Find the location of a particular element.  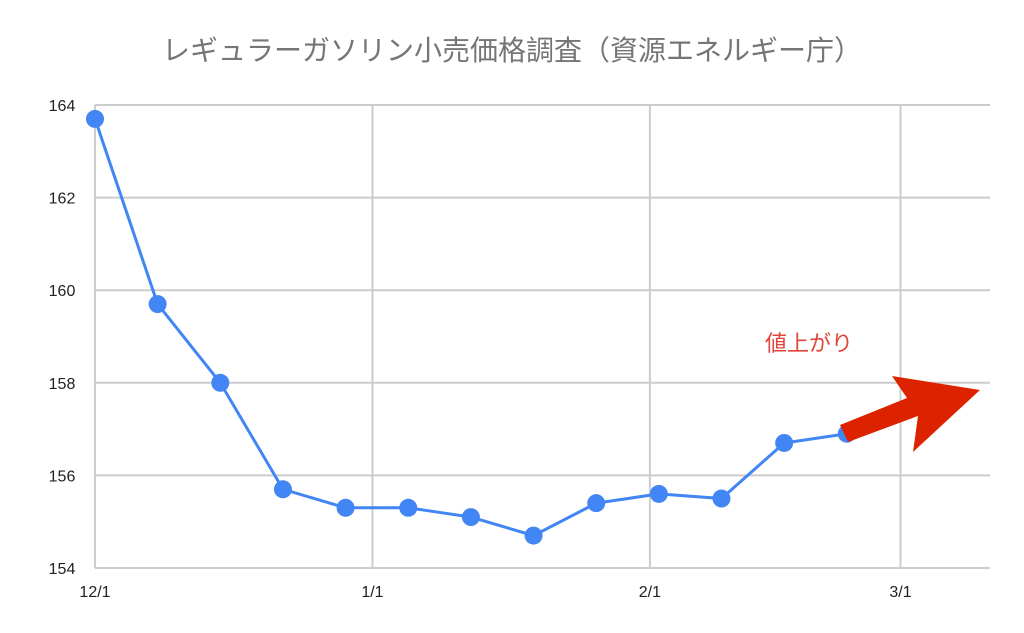

x-tick-label: 12/1 is located at coordinates (94, 592).